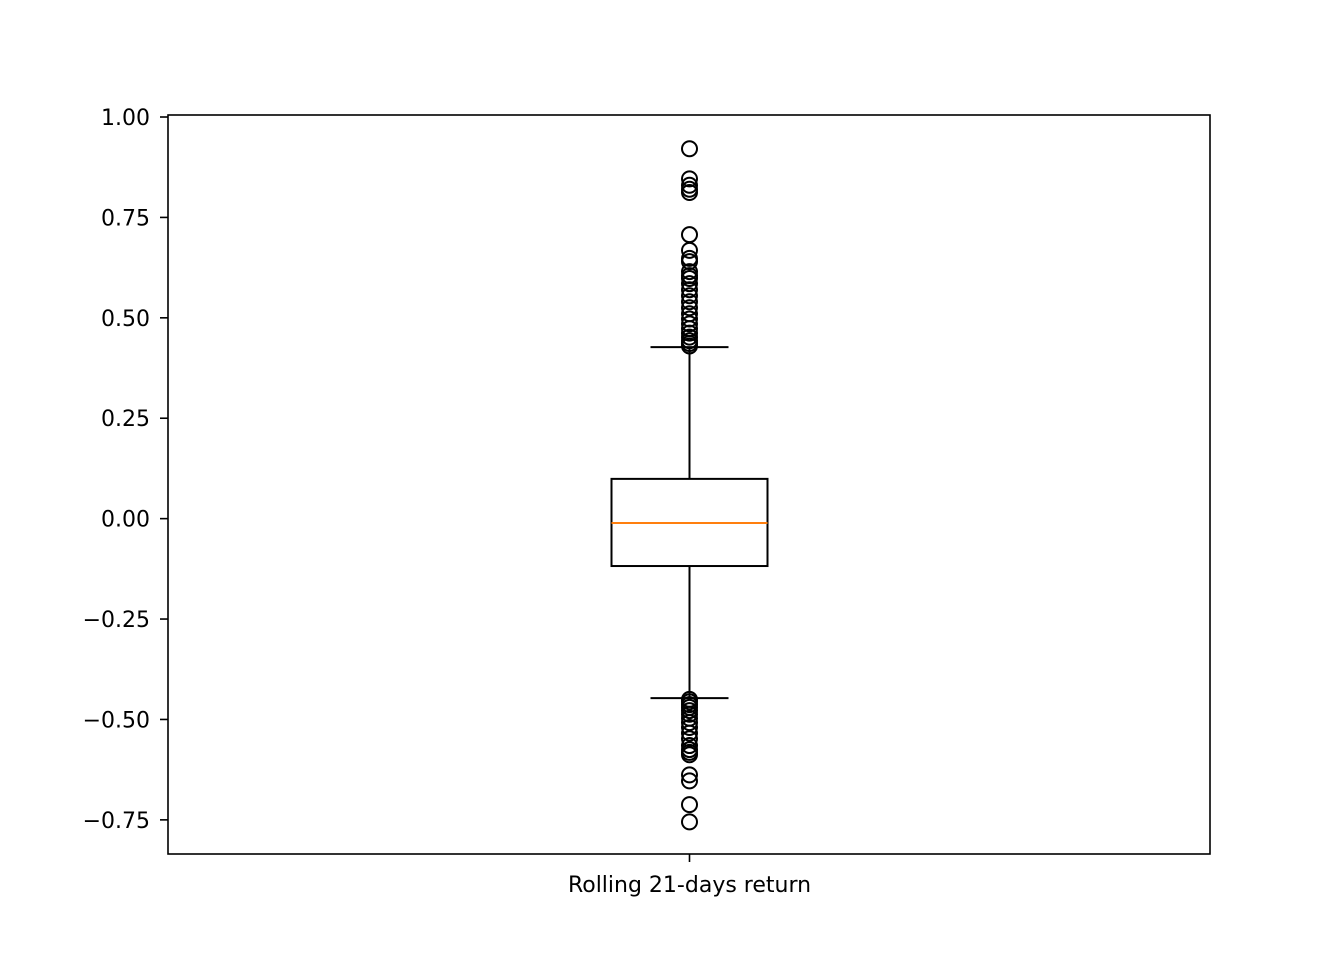 The width and height of the screenshot is (1344, 960). What do you see at coordinates (125, 520) in the screenshot?
I see `y-tick-label: 0.00` at bounding box center [125, 520].